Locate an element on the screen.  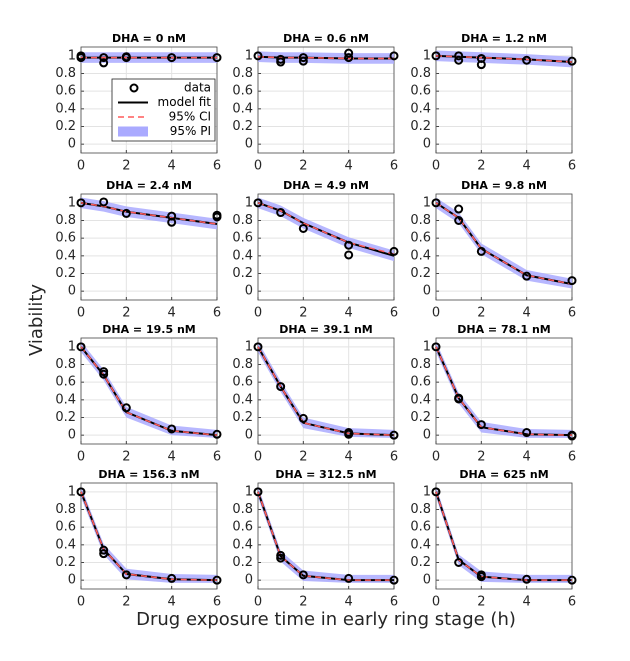
legend-symbol is located at coordinates (133, 131).